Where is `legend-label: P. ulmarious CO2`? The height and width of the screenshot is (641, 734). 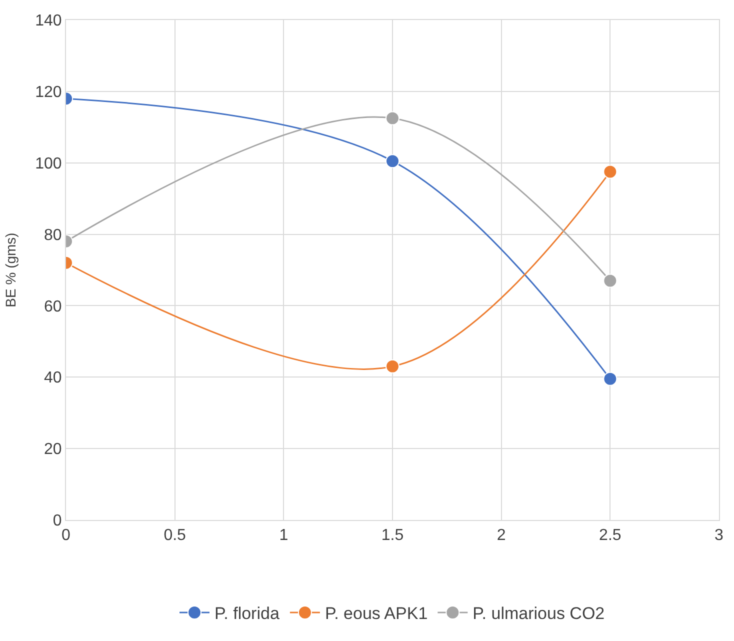 legend-label: P. ulmarious CO2 is located at coordinates (538, 614).